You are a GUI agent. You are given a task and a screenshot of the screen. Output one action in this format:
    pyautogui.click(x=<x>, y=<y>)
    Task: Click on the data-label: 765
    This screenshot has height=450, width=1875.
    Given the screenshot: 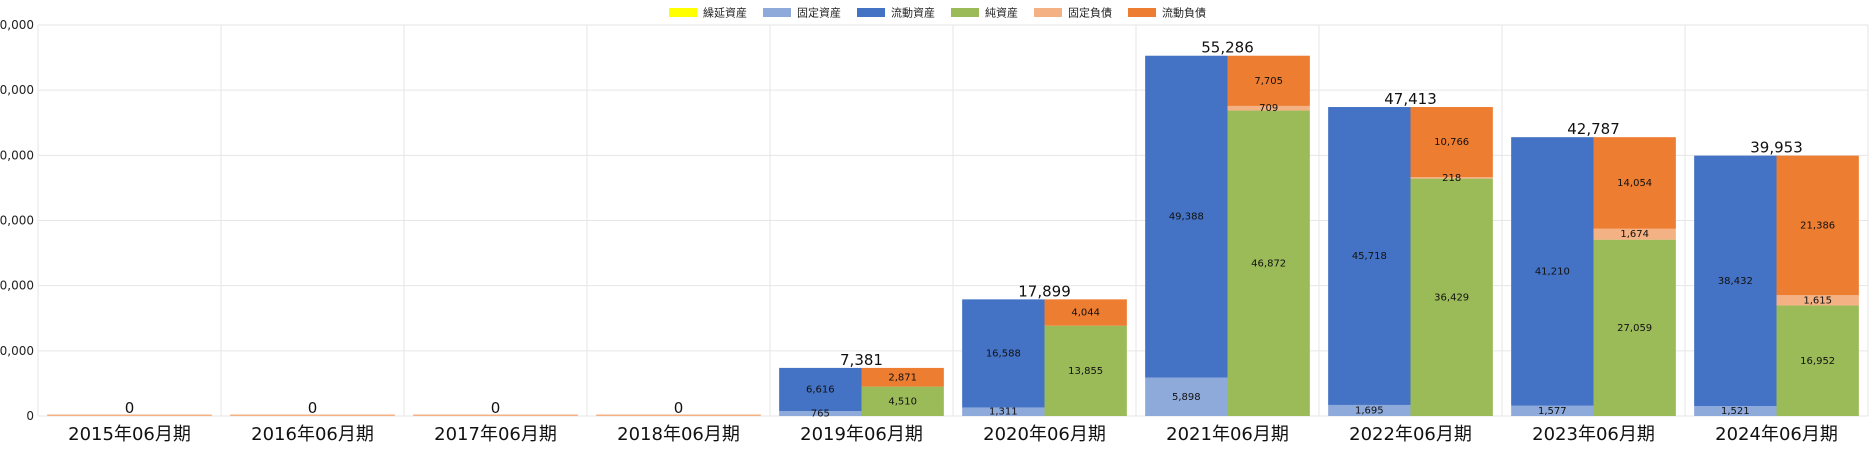 What is the action you would take?
    pyautogui.click(x=820, y=414)
    